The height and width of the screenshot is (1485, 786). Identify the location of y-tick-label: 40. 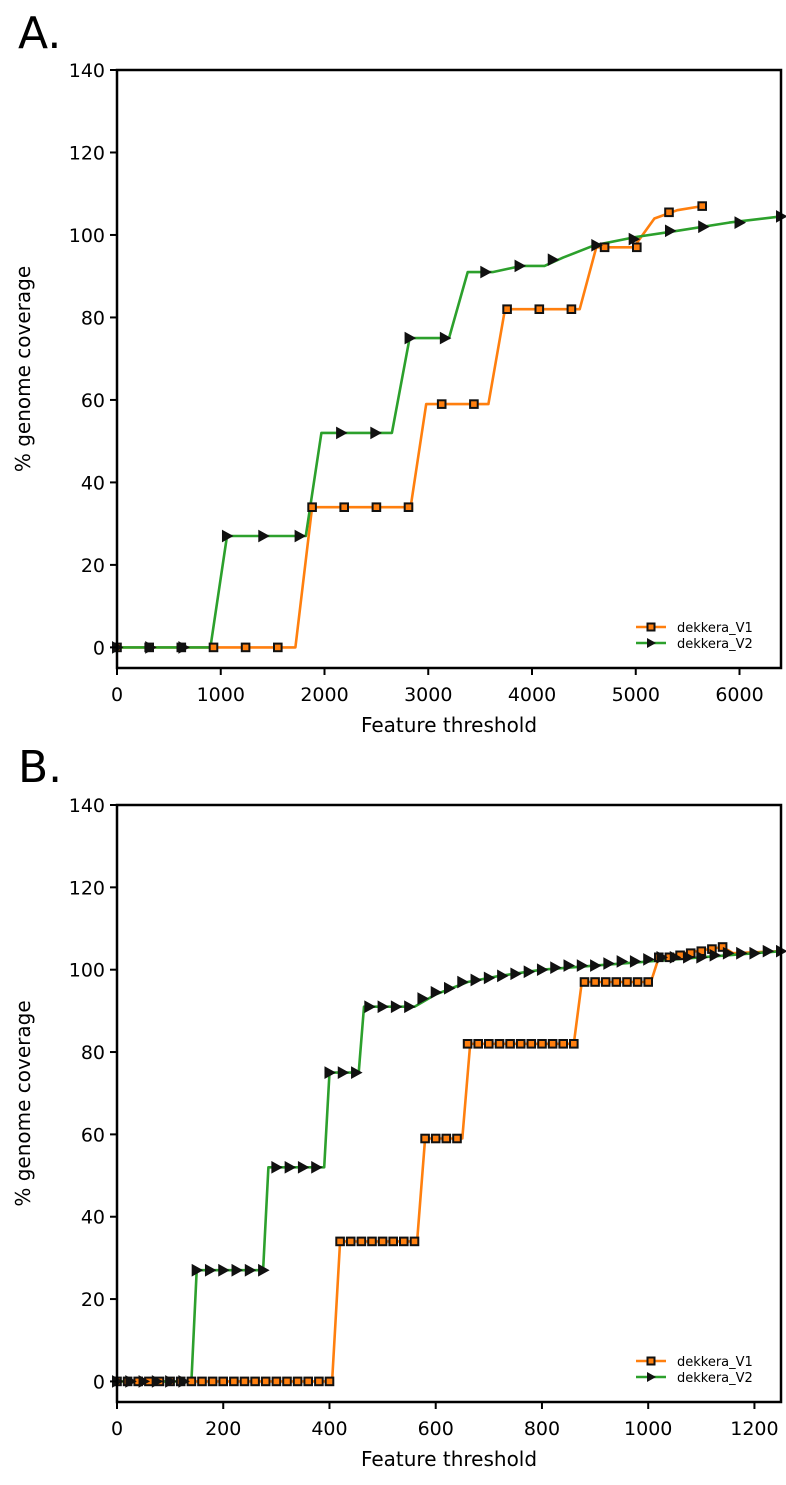
(93, 483).